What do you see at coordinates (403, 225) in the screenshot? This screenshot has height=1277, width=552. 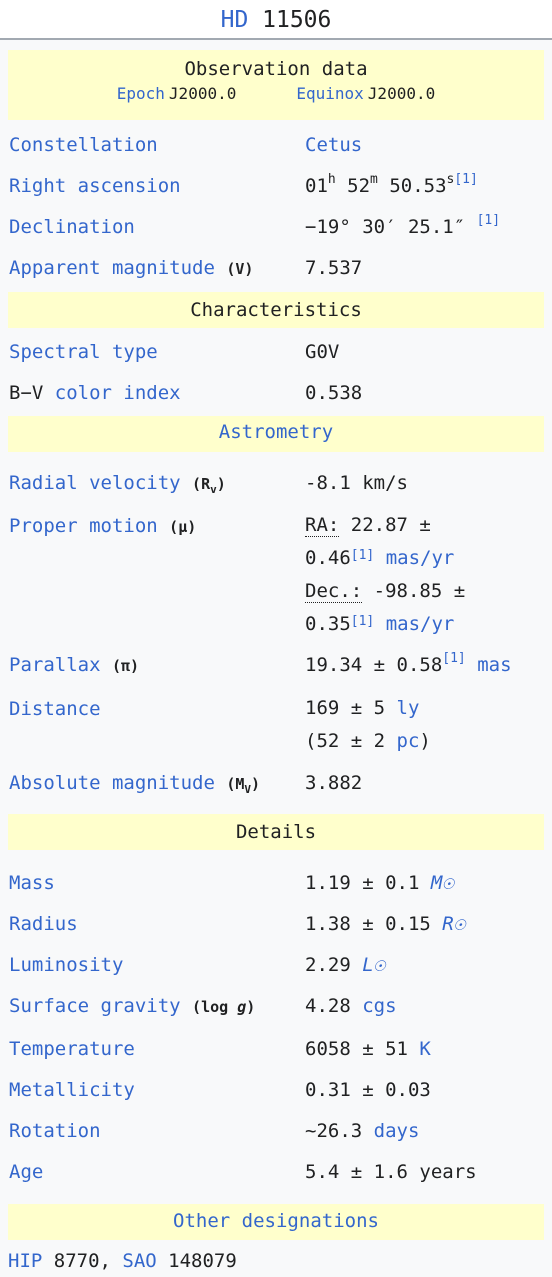 I see `declination-value: −19° 30′ 25.1″ [1]` at bounding box center [403, 225].